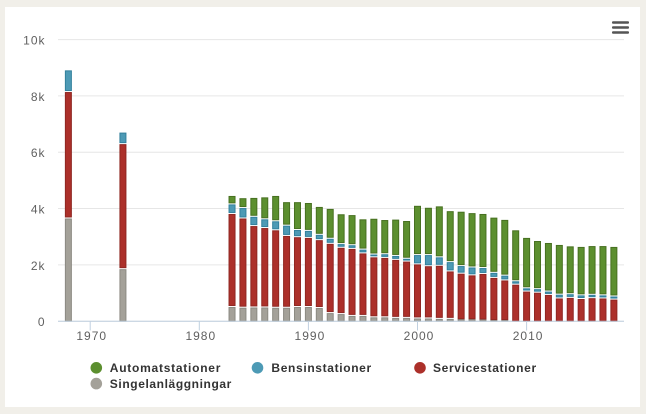 This screenshot has width=646, height=419. Describe the element at coordinates (38, 210) in the screenshot. I see `svg-text: 4k` at that location.